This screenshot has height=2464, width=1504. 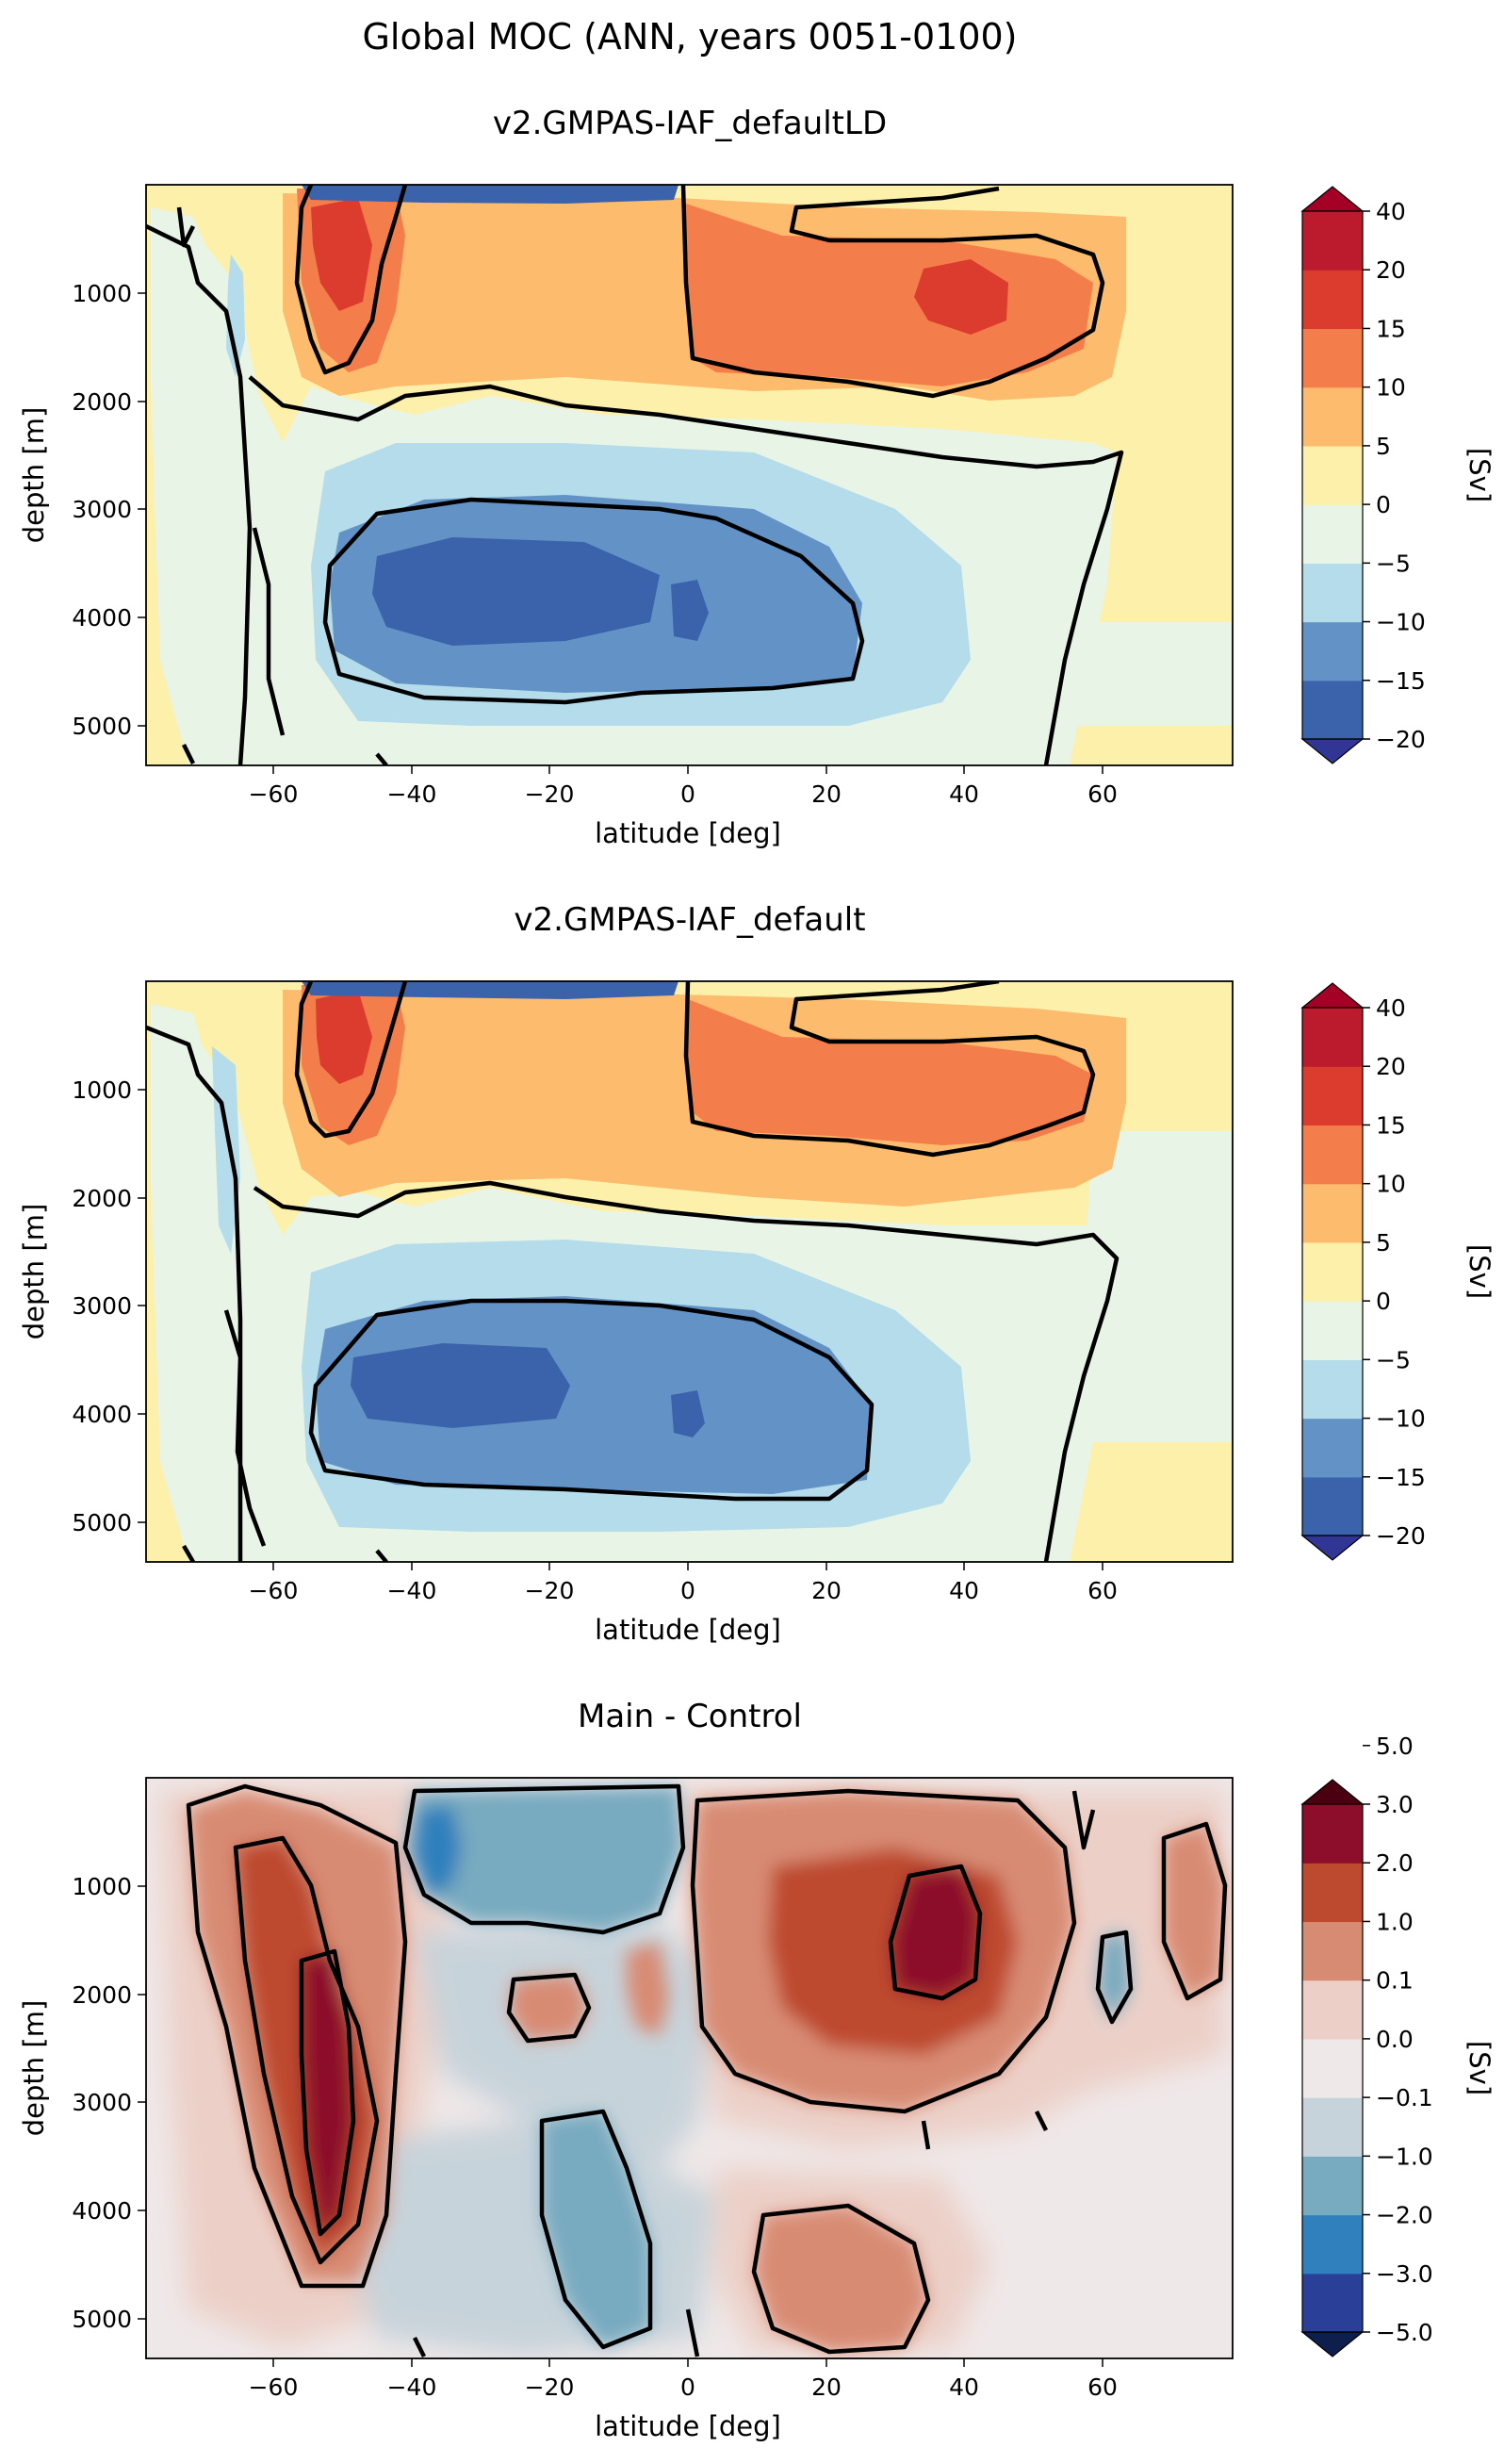 I want to click on panel-3-colorbar-label: [Sv], so click(x=1479, y=2068).